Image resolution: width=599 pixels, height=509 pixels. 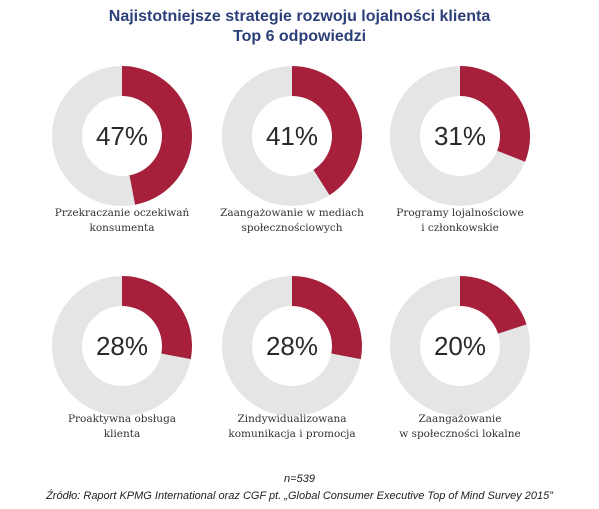 I want to click on donut-value-label: 31%, so click(x=460, y=136).